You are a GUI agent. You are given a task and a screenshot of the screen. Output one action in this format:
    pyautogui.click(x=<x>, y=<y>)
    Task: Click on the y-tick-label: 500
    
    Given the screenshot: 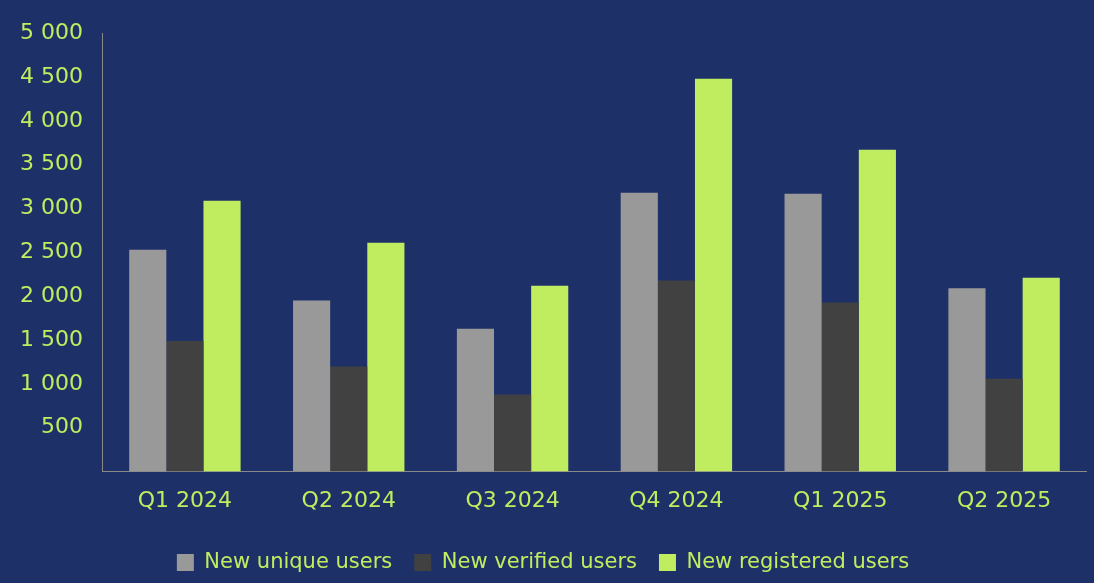 What is the action you would take?
    pyautogui.click(x=61, y=426)
    